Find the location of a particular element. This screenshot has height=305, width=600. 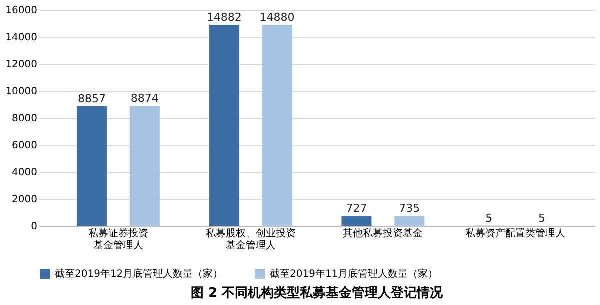

y-tick-label: 10000 is located at coordinates (22, 92).